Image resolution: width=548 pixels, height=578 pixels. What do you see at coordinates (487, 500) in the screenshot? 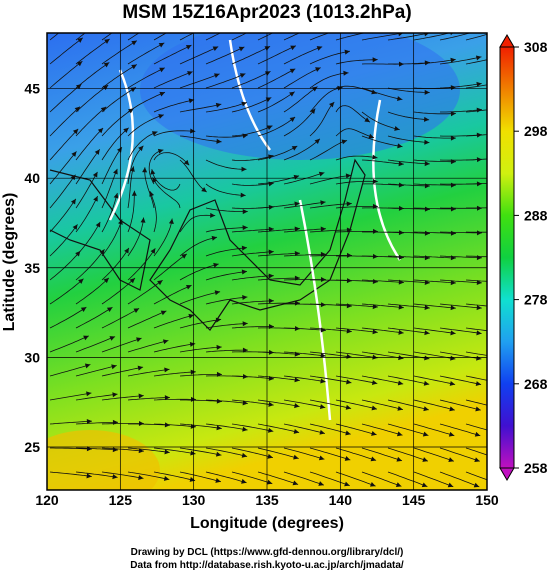
I see `x-tick-label: 150` at bounding box center [487, 500].